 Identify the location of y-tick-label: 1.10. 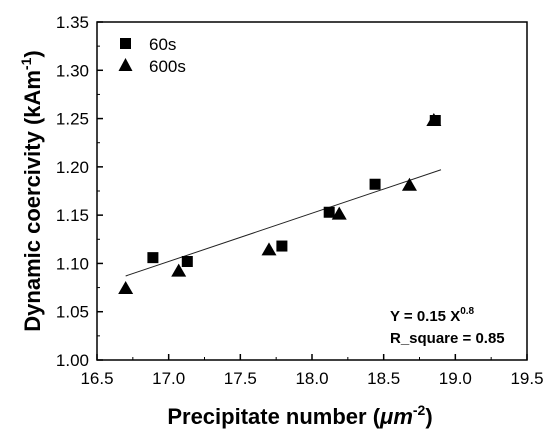
(72, 263).